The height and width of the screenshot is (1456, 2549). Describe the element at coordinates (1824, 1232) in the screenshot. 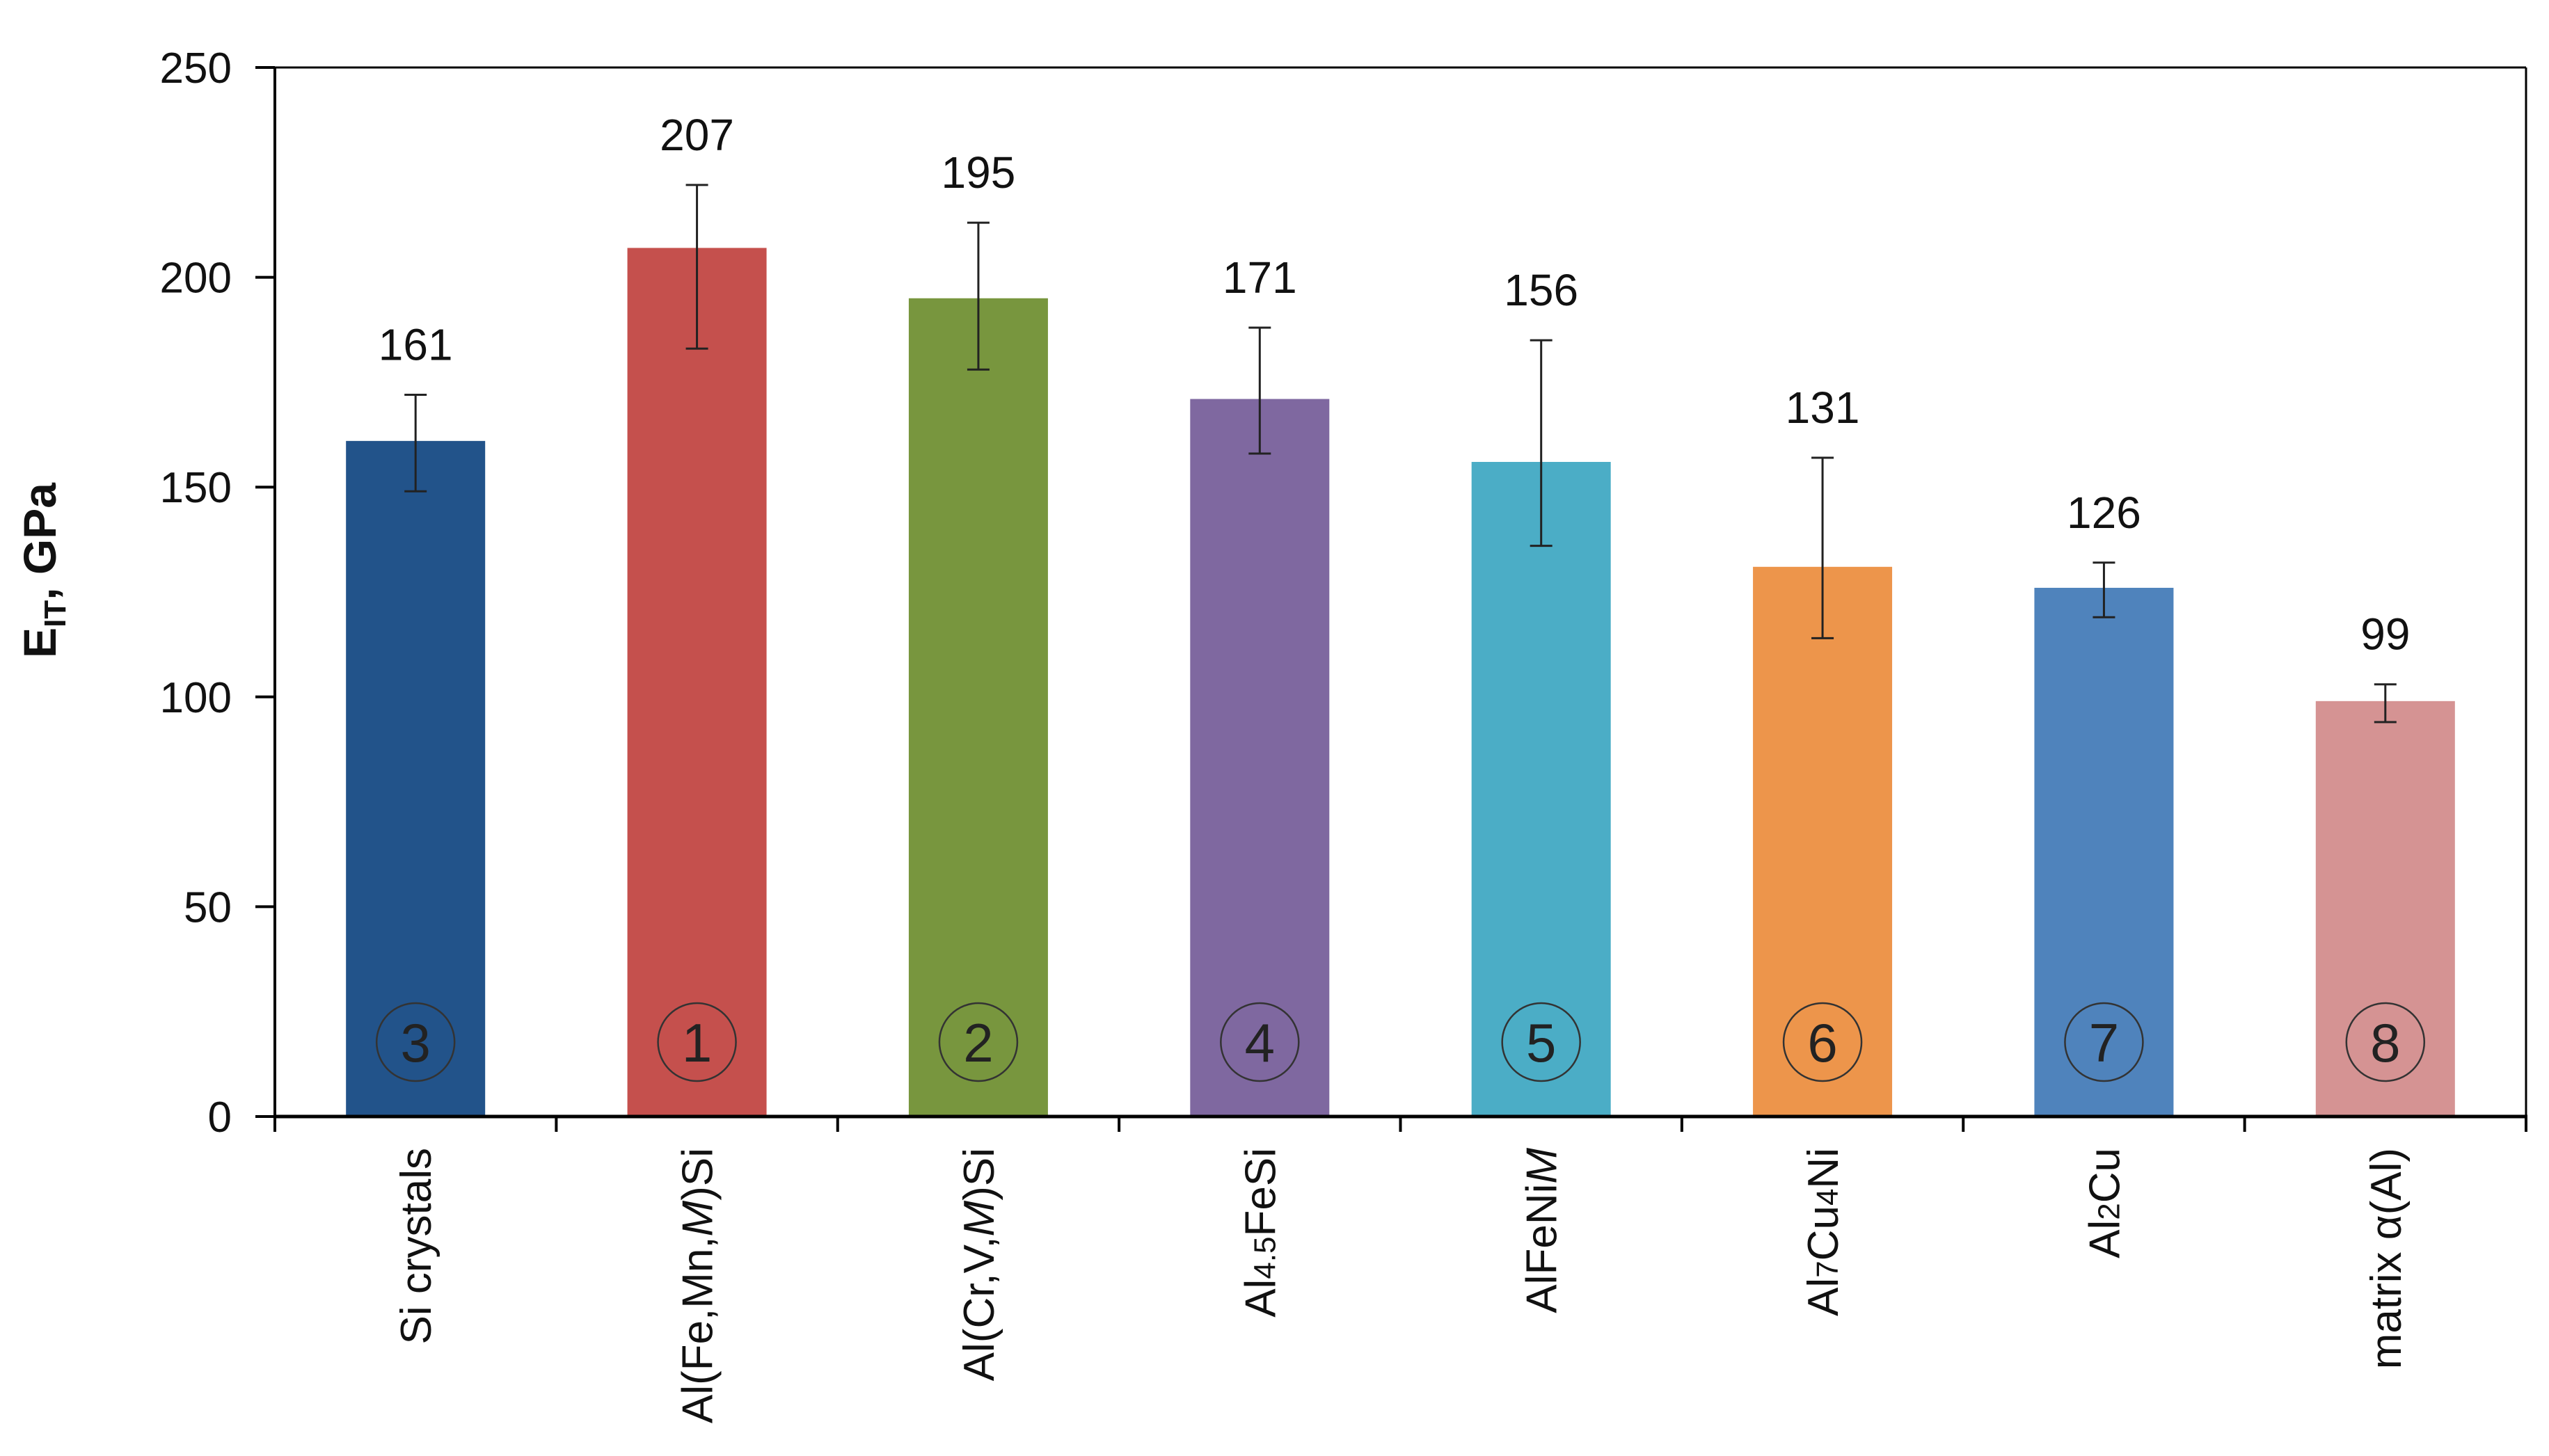

I see `x-tick-label-6: Al7Cu4Ni` at that location.